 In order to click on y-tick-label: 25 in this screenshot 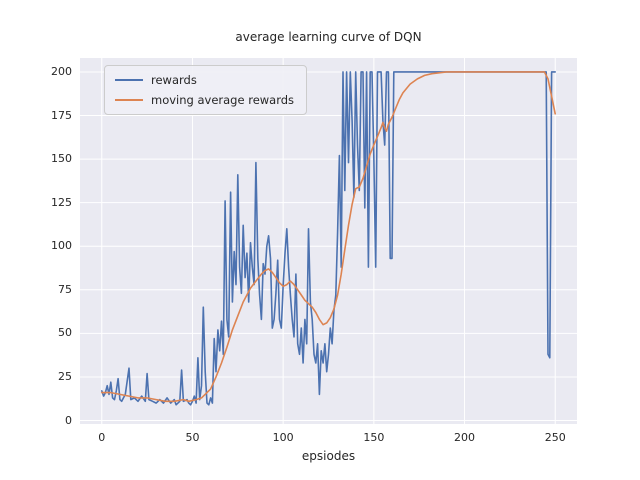, I will do `click(65, 376)`.